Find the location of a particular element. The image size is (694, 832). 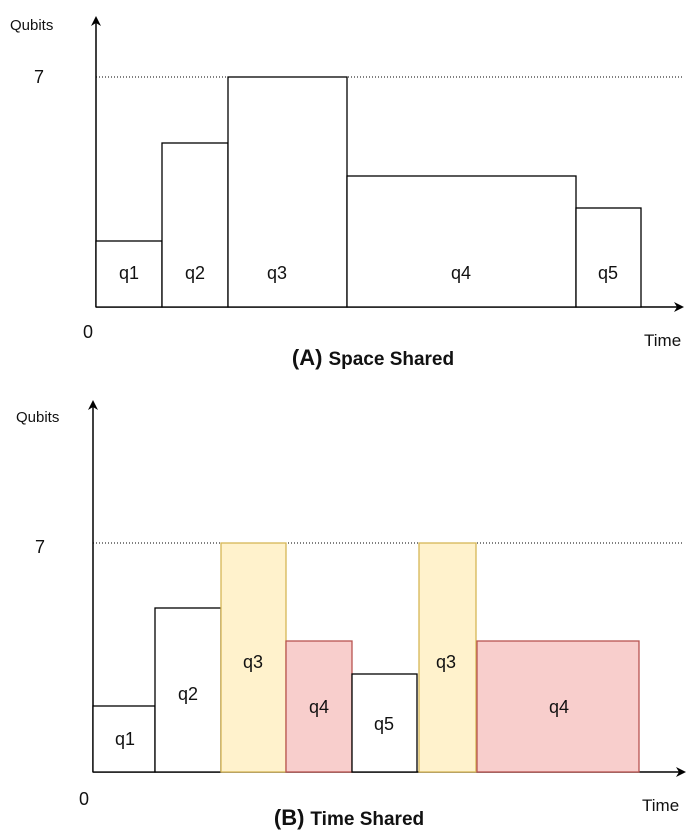

block-q4-b-second is located at coordinates (558, 706).